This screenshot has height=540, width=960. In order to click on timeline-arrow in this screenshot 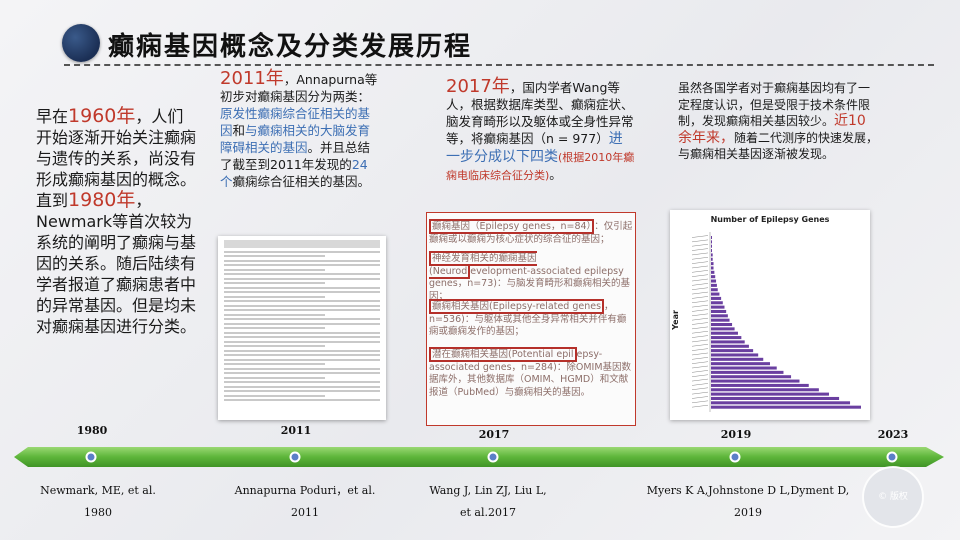, I will do `click(479, 457)`.